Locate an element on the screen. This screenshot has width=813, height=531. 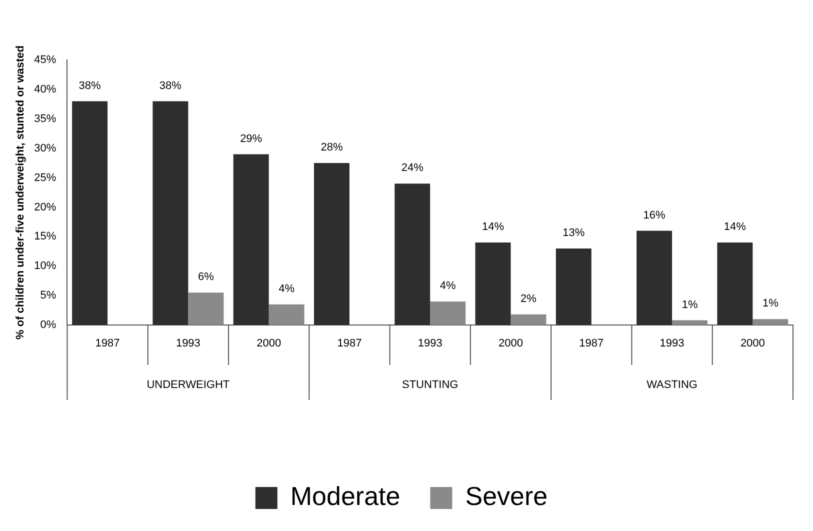
legend-label: Moderate is located at coordinates (345, 496).